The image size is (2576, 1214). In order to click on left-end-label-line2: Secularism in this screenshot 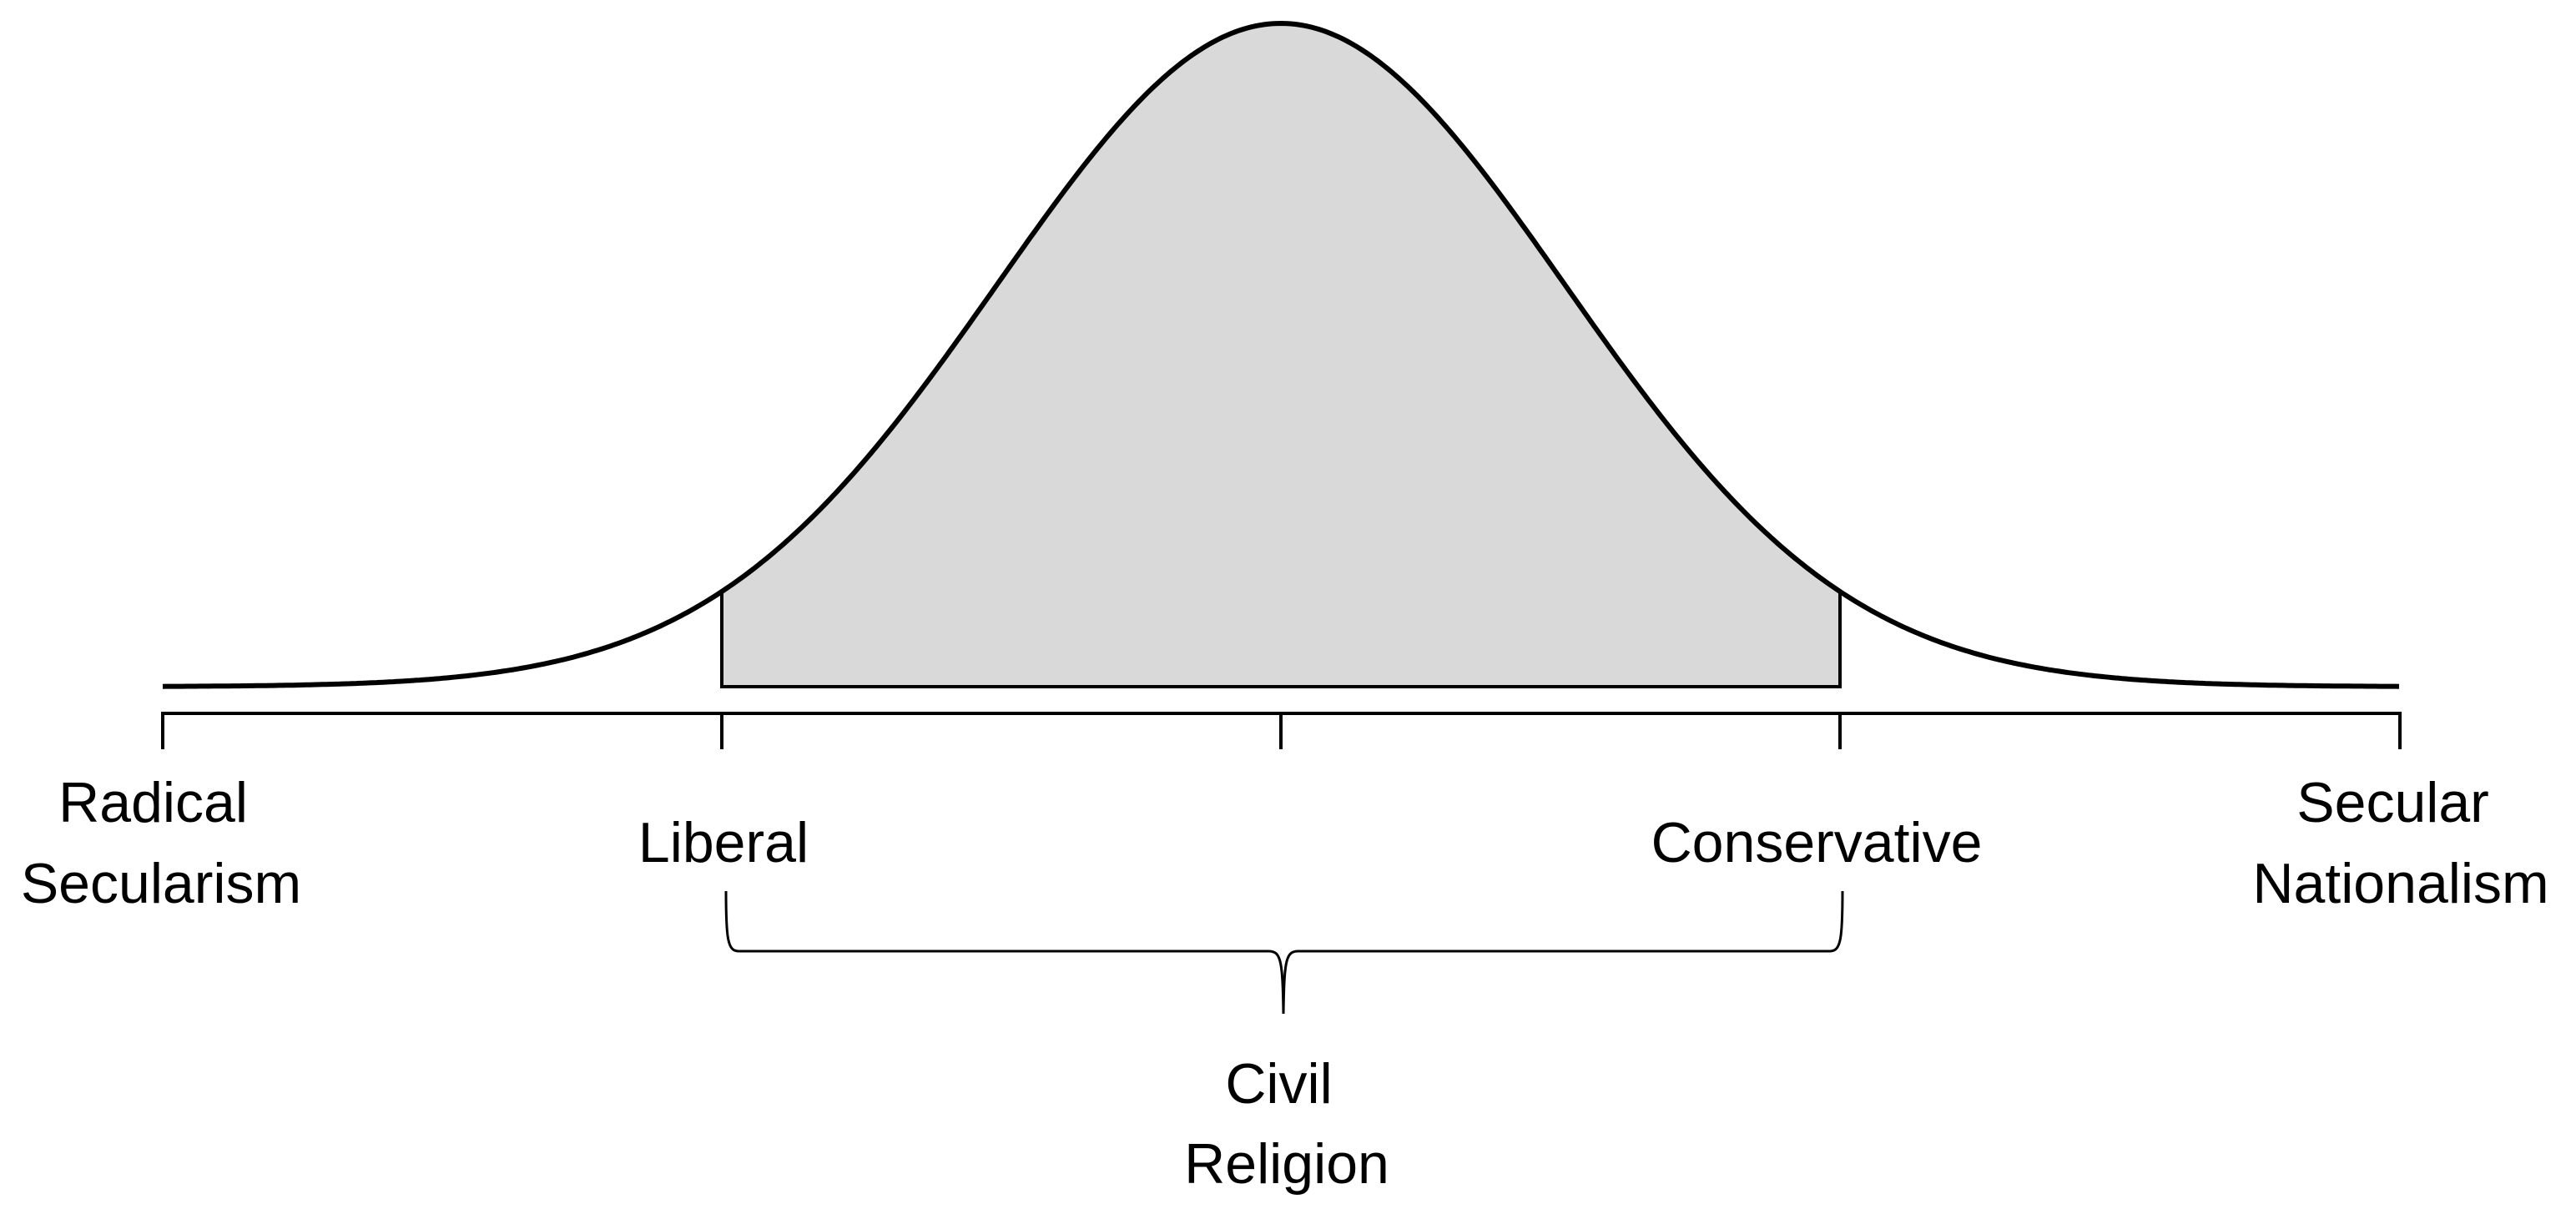, I will do `click(161, 884)`.